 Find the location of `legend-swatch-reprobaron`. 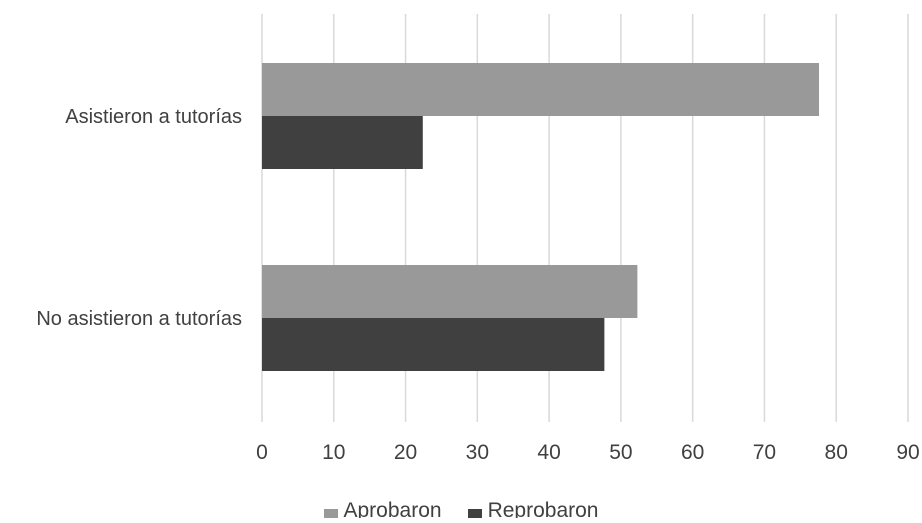

legend-swatch-reprobaron is located at coordinates (474, 513).